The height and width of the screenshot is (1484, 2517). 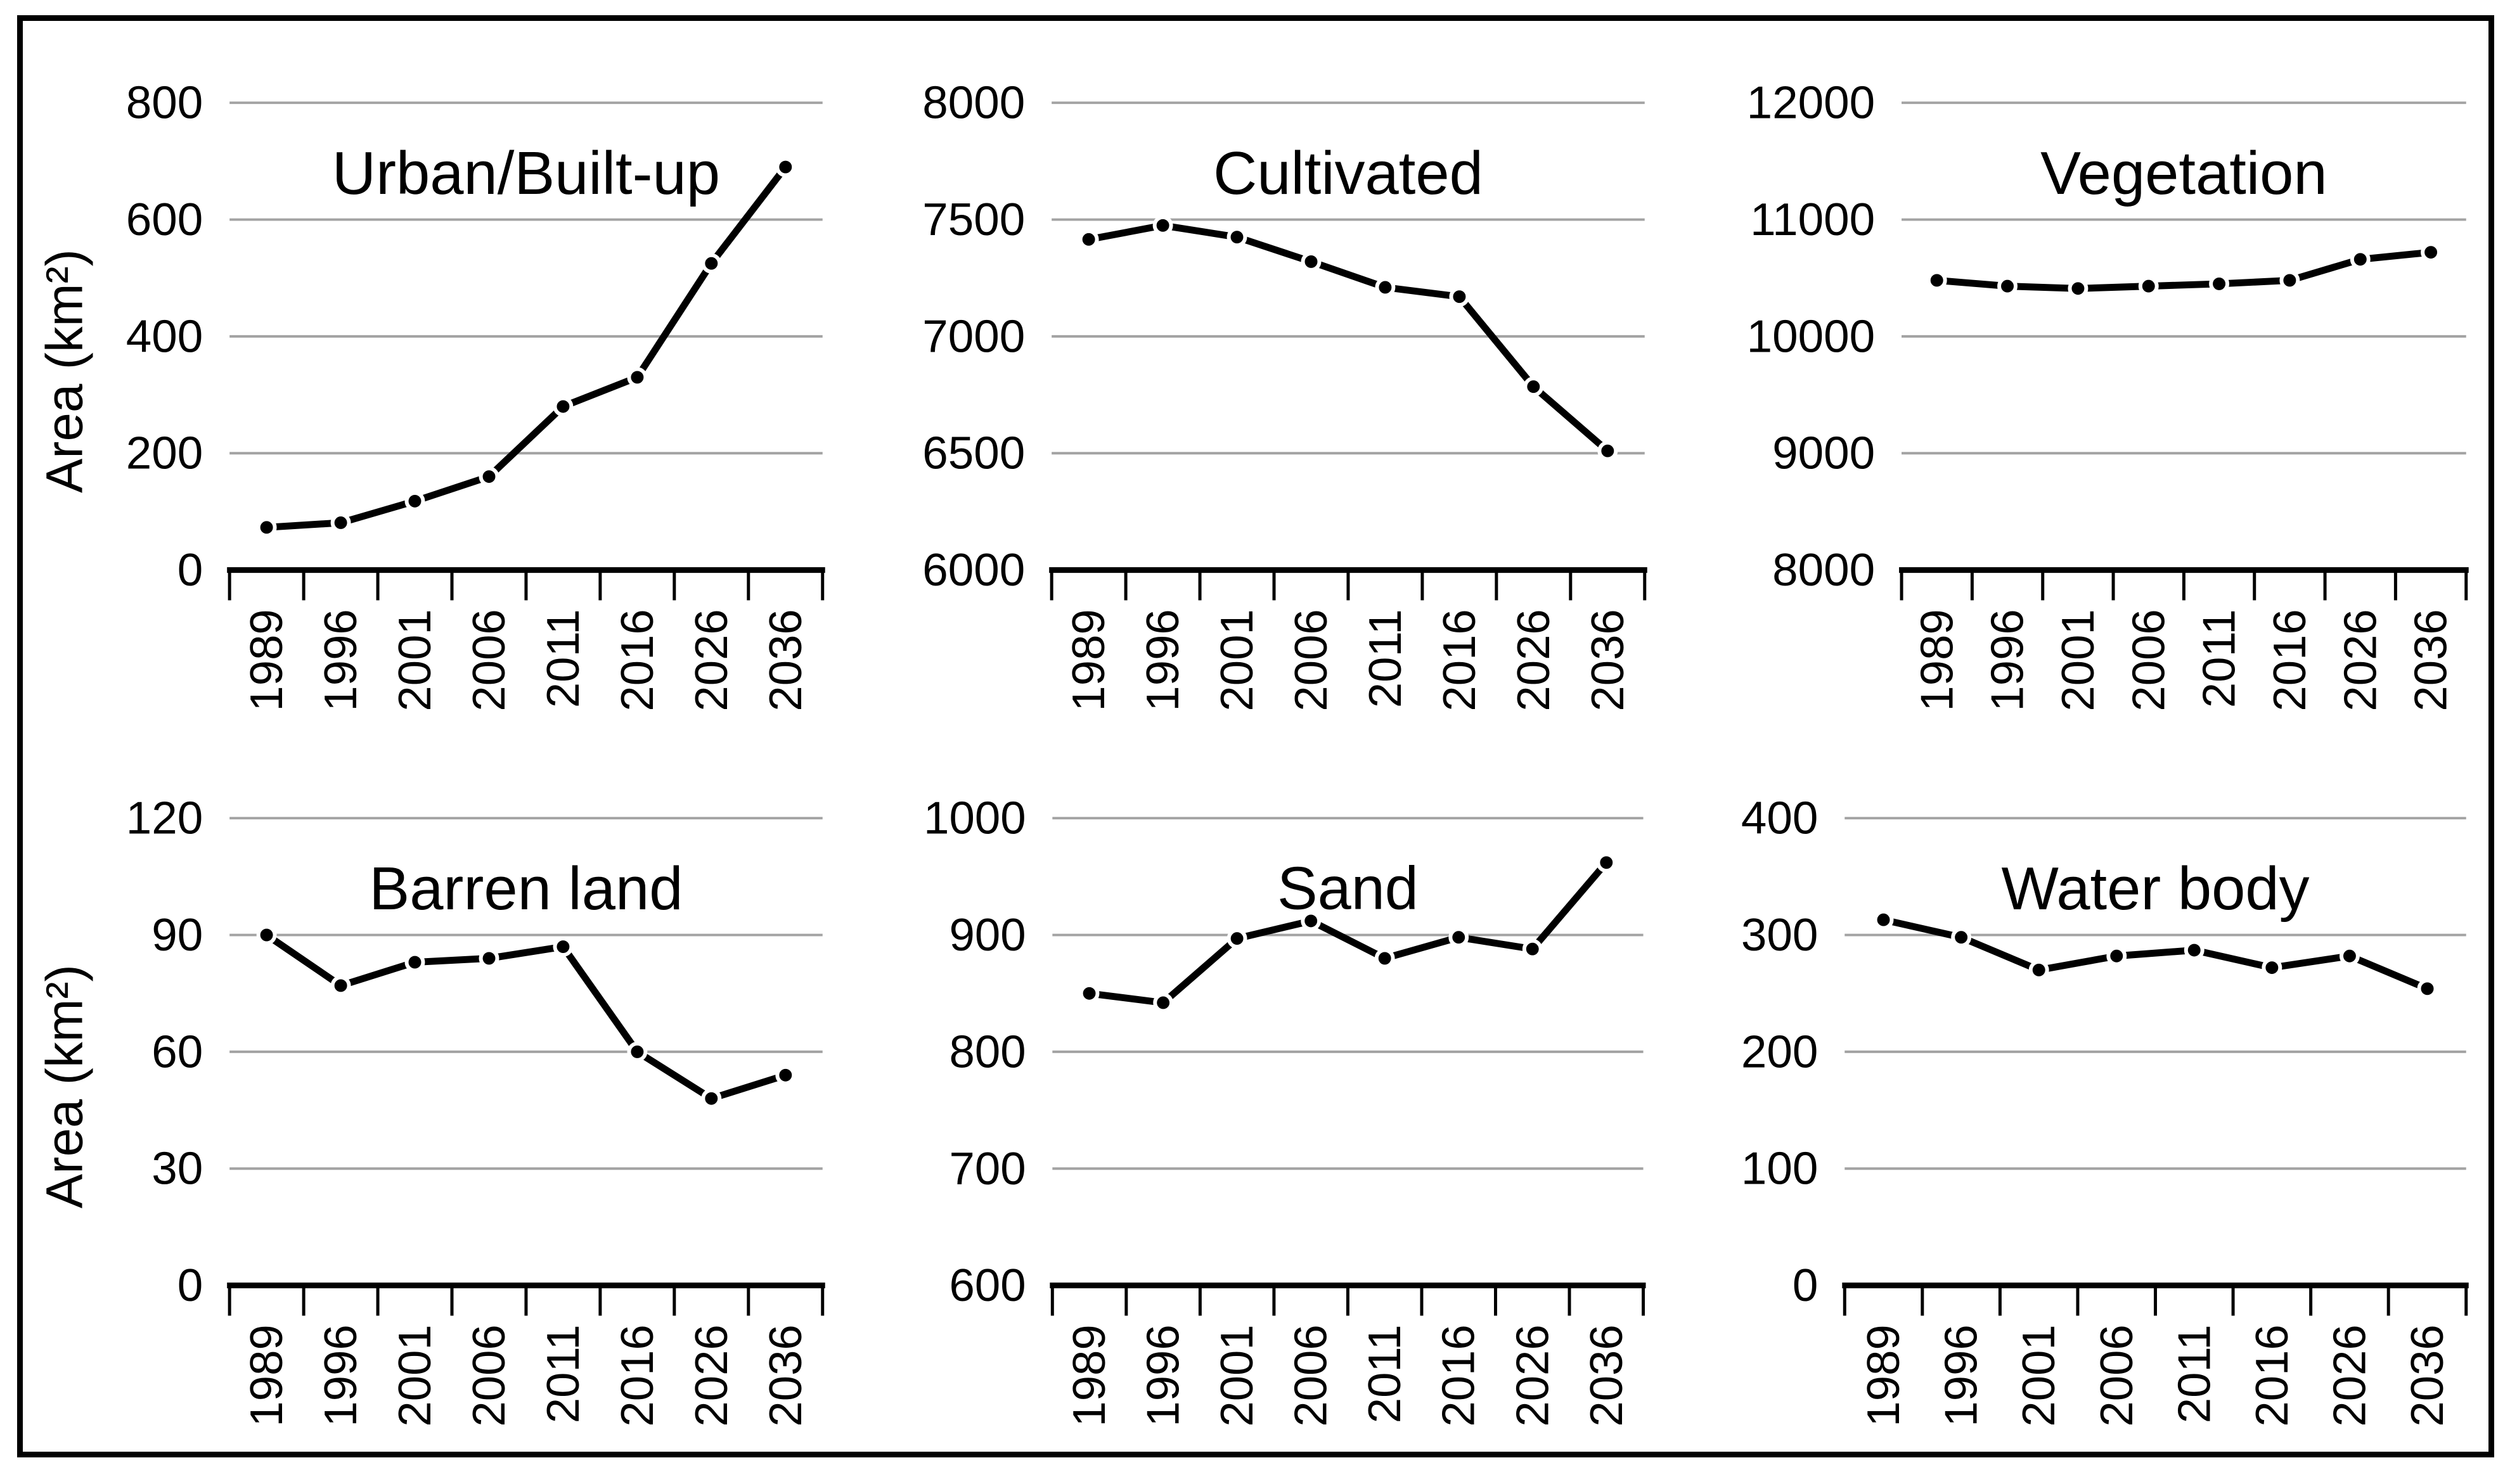 I want to click on y-axis-label: Area (km²), so click(x=64, y=1086).